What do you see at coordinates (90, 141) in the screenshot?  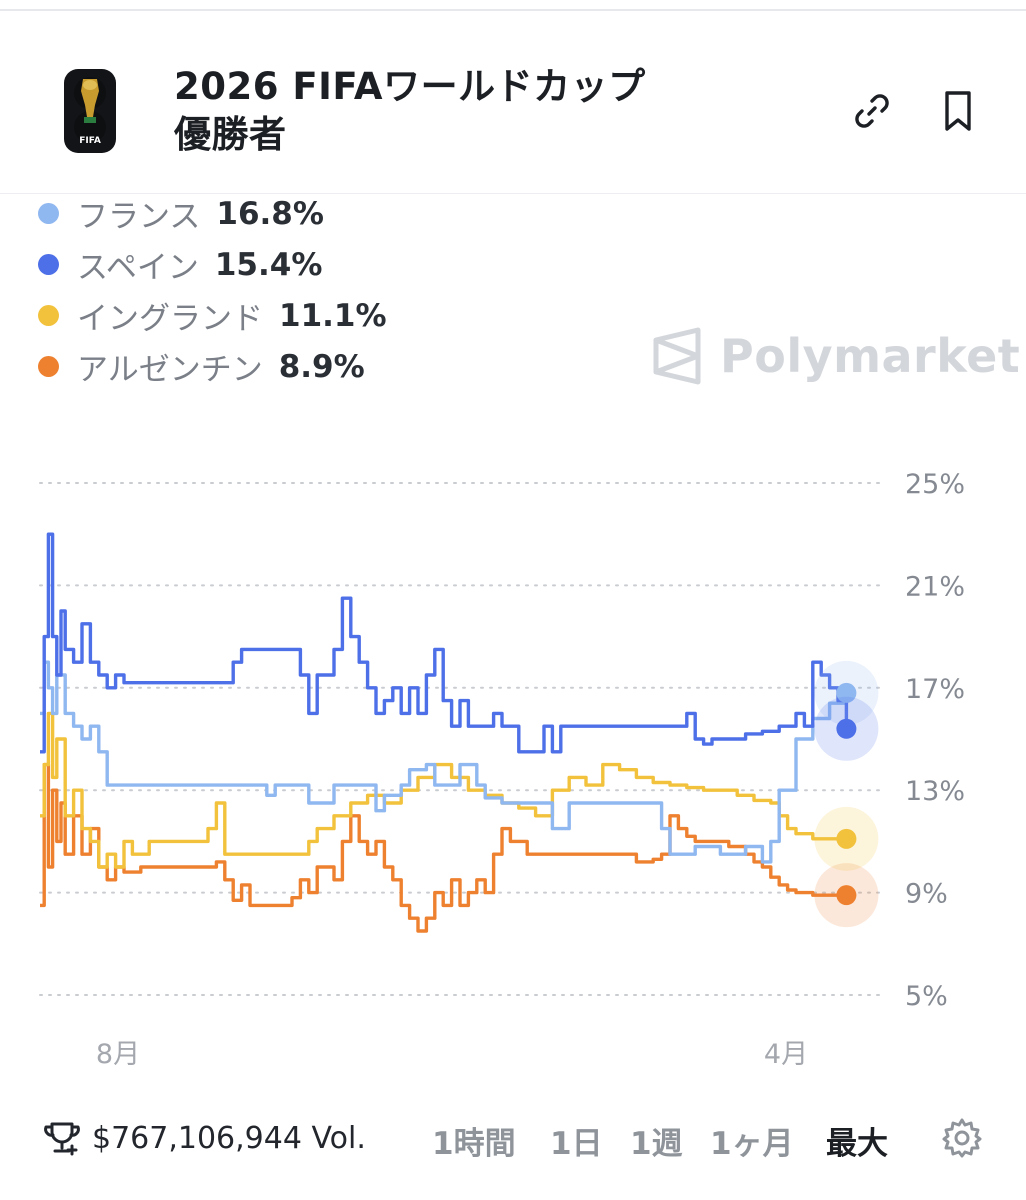 I see `logo-text: FIFA` at bounding box center [90, 141].